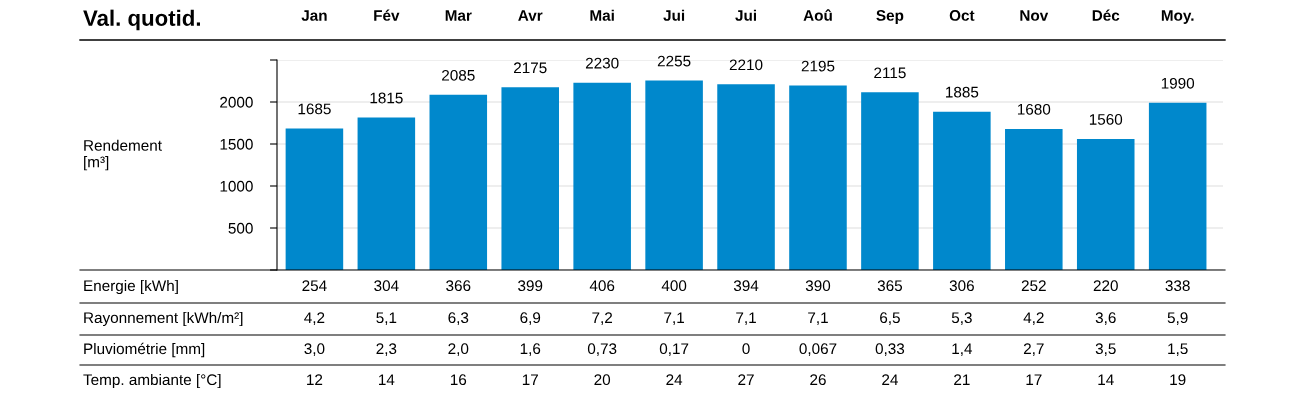 Image resolution: width=1295 pixels, height=395 pixels. What do you see at coordinates (163, 319) in the screenshot?
I see `text: Rayonnement [kWh/m²]` at bounding box center [163, 319].